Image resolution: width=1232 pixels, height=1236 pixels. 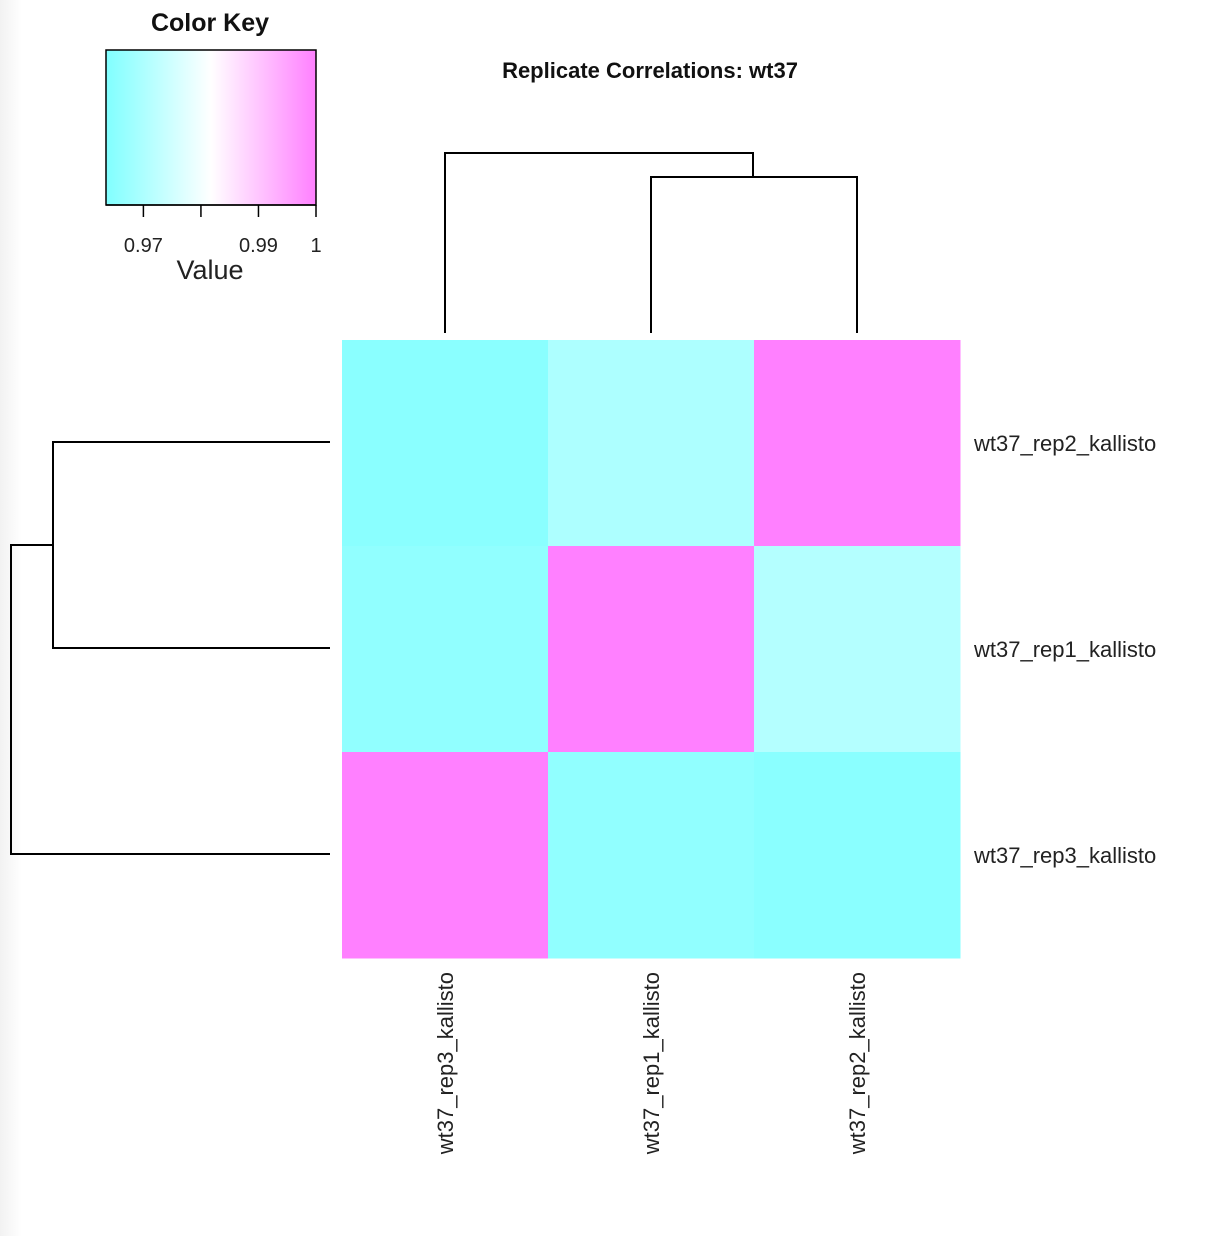 What do you see at coordinates (258, 246) in the screenshot?
I see `color-key-tick-label: 0.99` at bounding box center [258, 246].